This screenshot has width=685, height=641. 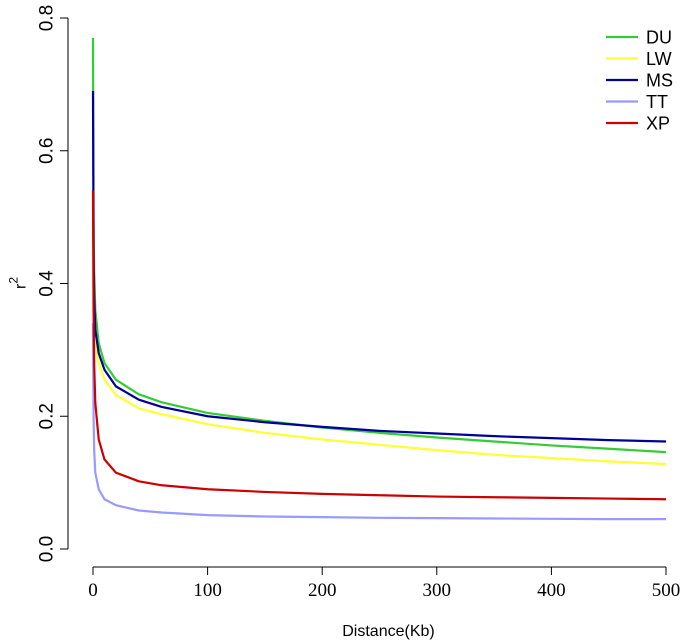 What do you see at coordinates (93, 590) in the screenshot?
I see `x-tick-label: 0` at bounding box center [93, 590].